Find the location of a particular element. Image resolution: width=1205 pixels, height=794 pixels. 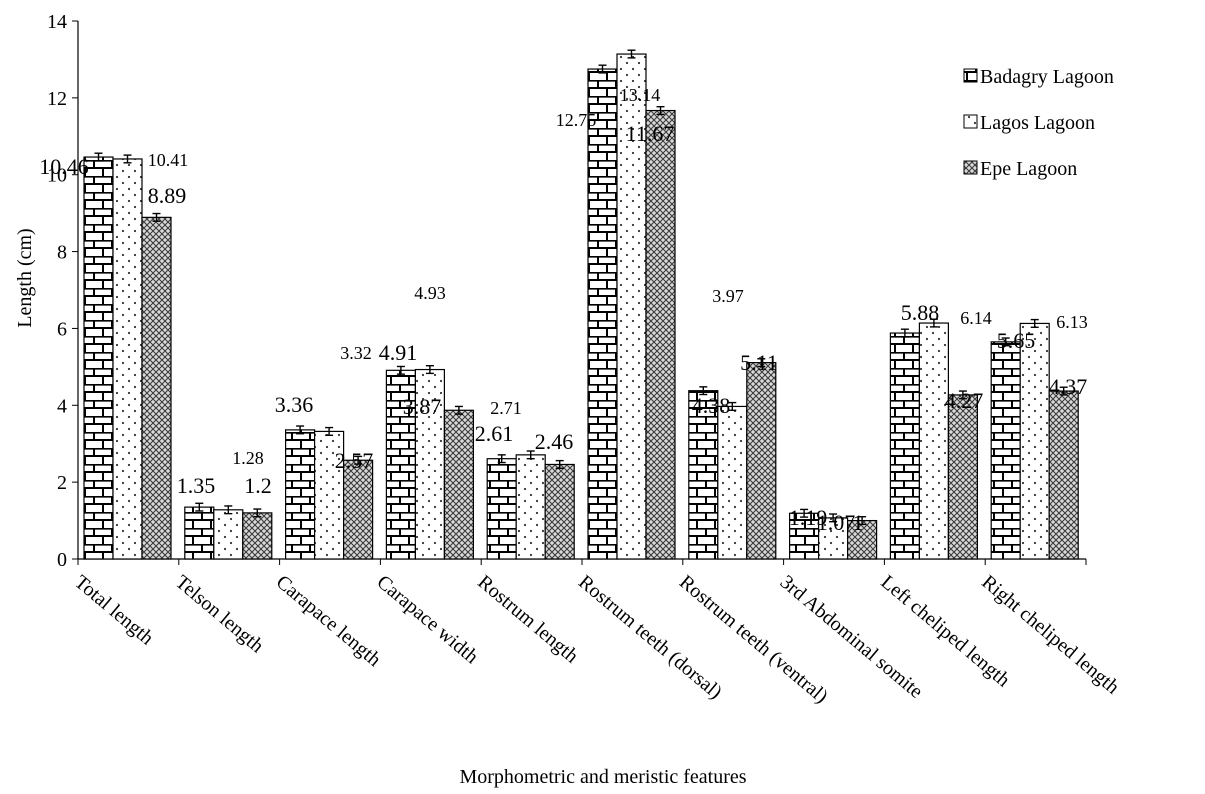

legend-label-lagos: Lagos Lagoon is located at coordinates (1037, 123).